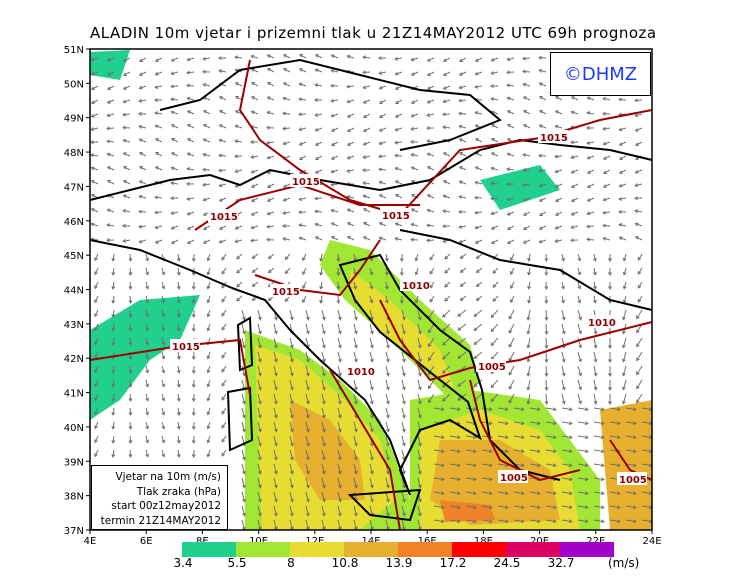 The height and width of the screenshot is (582, 740). What do you see at coordinates (507, 563) in the screenshot?
I see `colorbar-label: 24.5` at bounding box center [507, 563].